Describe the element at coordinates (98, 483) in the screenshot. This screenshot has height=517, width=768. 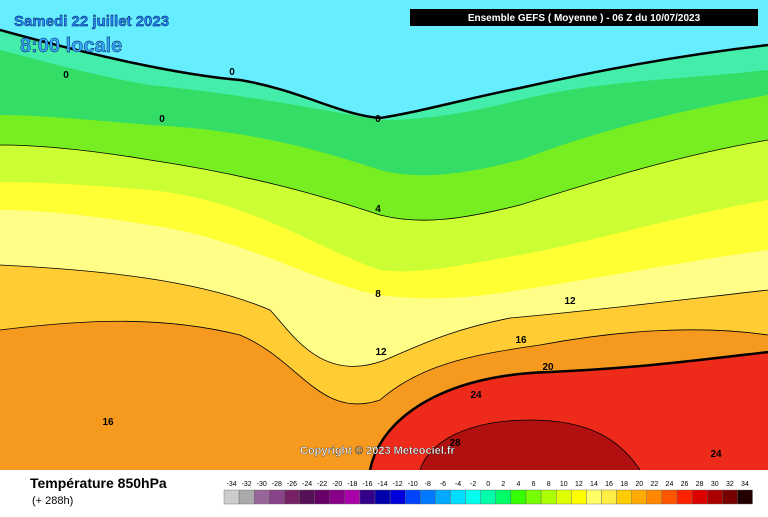
I see `field-title: Température 850hPa` at that location.